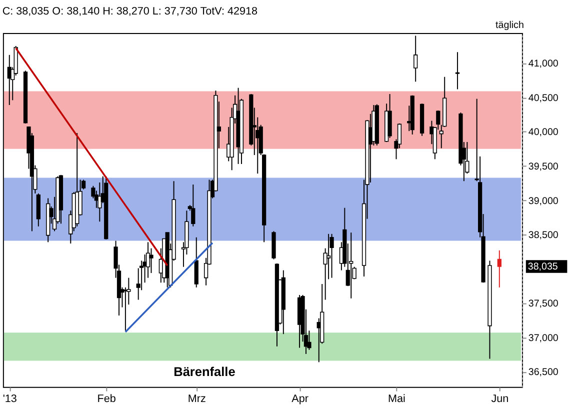 The width and height of the screenshot is (578, 417). Describe the element at coordinates (543, 266) in the screenshot. I see `text: 38,035` at that location.